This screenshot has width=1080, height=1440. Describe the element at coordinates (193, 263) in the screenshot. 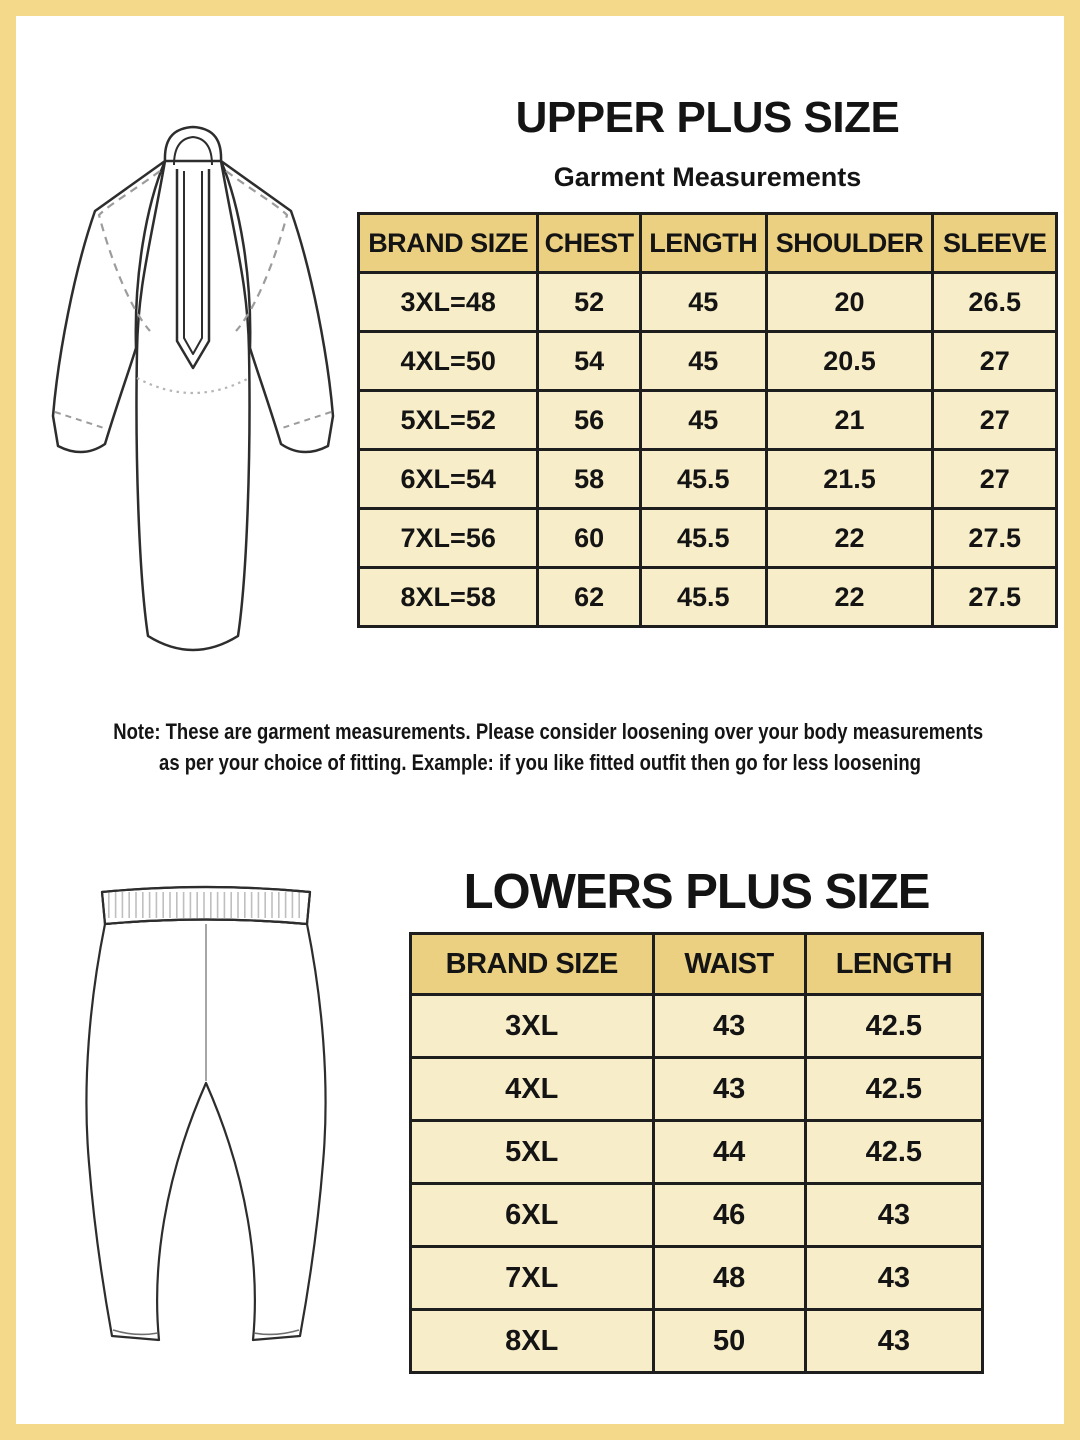

I see `kurta-placket-inner` at that location.